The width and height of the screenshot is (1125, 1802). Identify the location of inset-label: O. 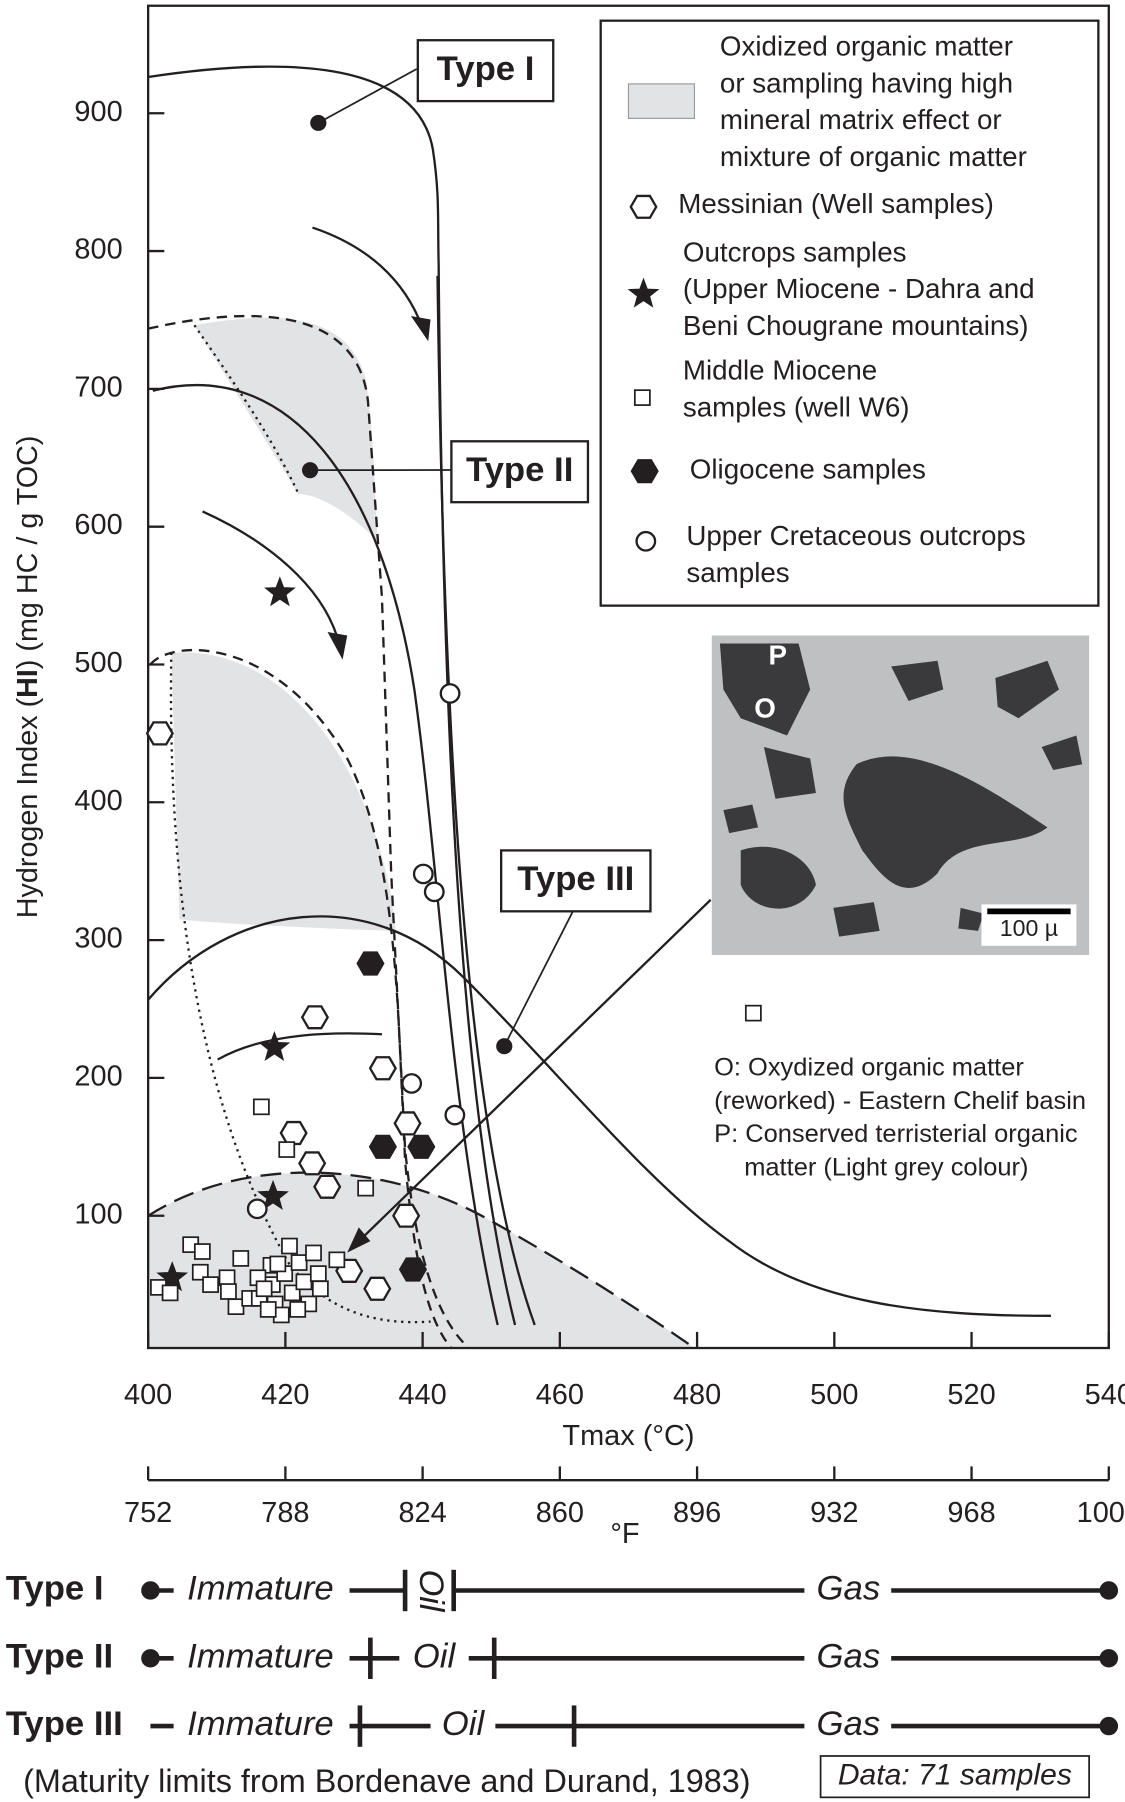
(765, 708).